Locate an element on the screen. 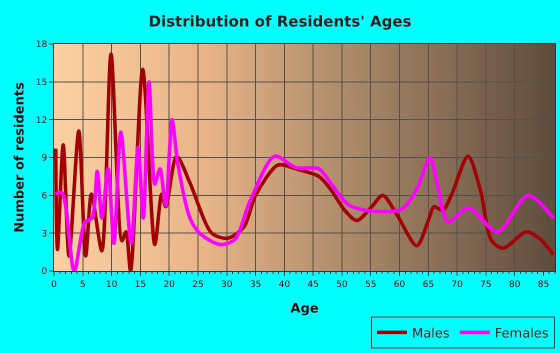 The height and width of the screenshot is (353, 560). y-tick-label: 12 is located at coordinates (42, 121).